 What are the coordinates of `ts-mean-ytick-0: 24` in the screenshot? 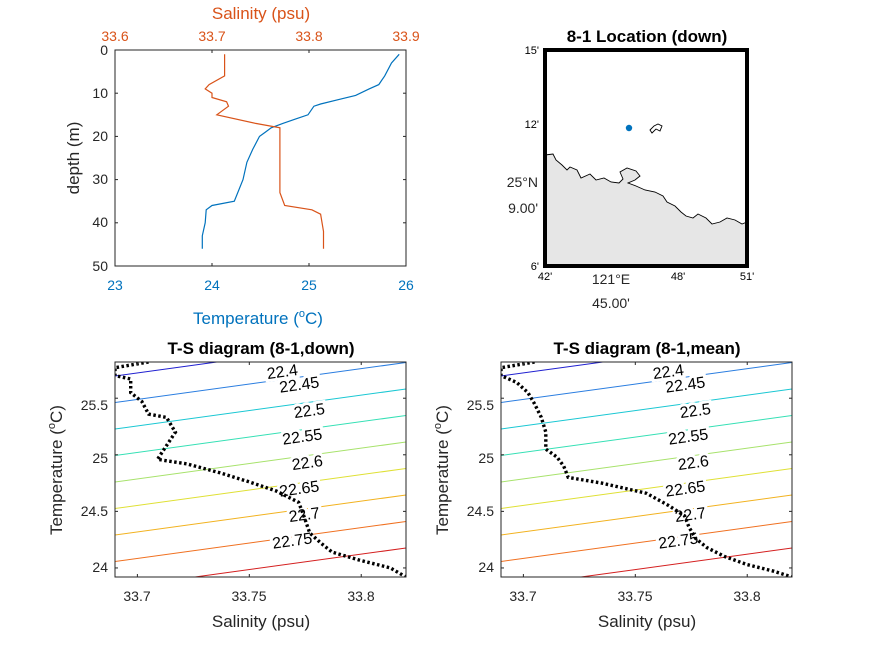 It's located at (486, 567).